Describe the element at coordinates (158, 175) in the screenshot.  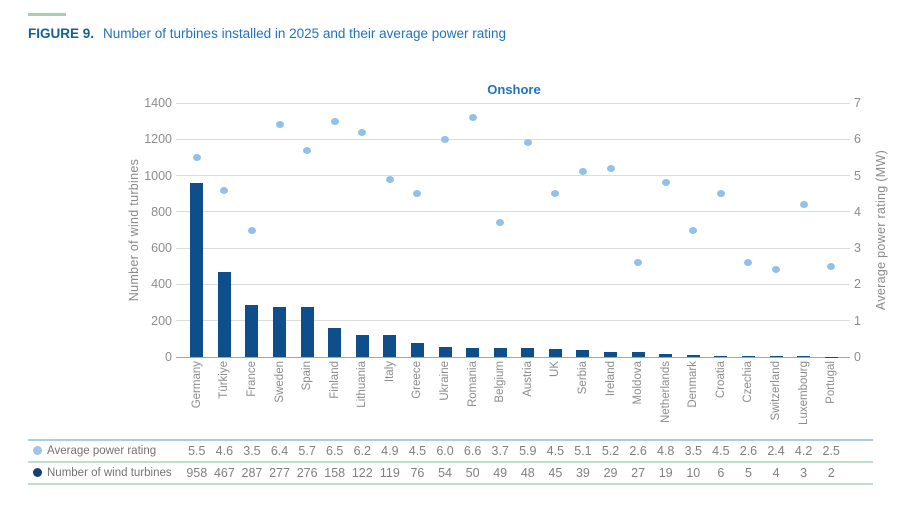
I see `left-axis-tick-1000: 1000` at that location.